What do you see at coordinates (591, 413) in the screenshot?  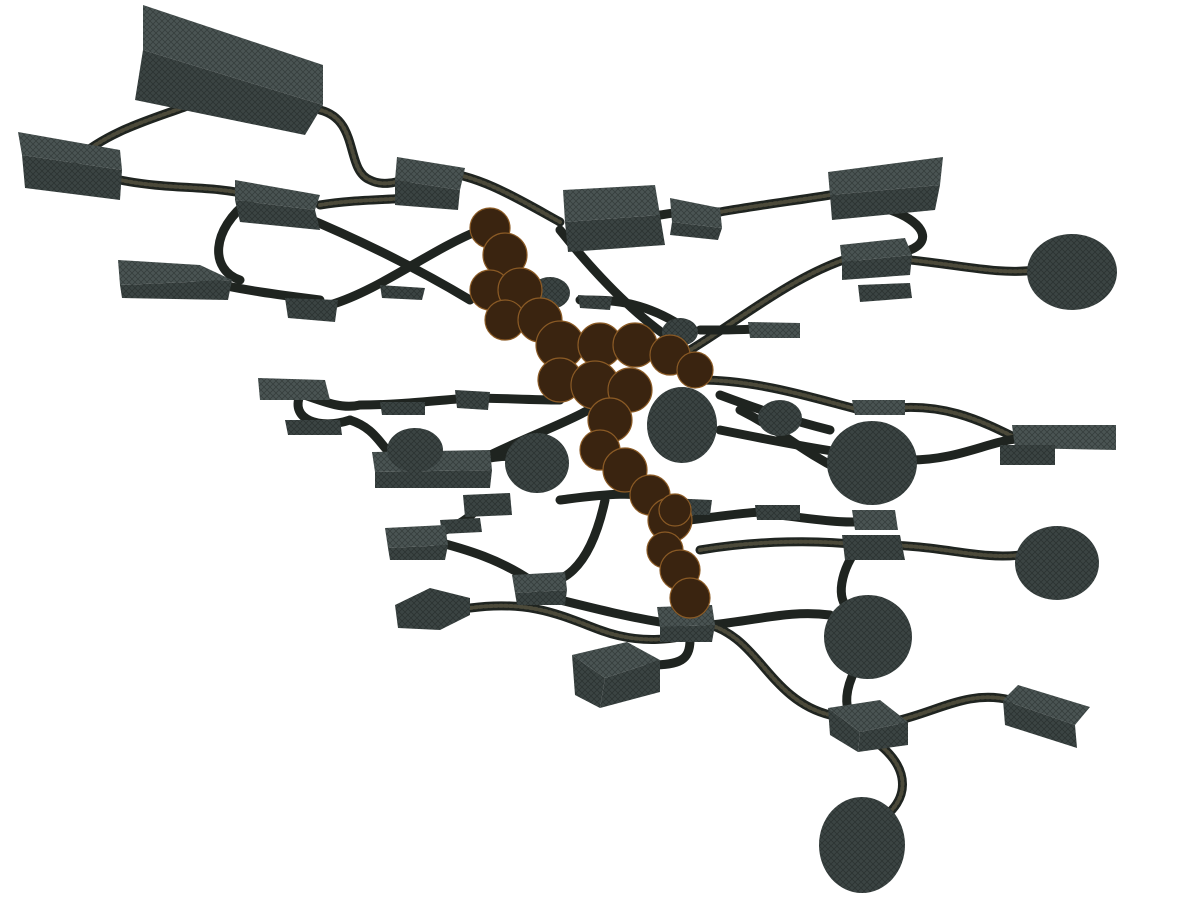 I see `central-core` at bounding box center [591, 413].